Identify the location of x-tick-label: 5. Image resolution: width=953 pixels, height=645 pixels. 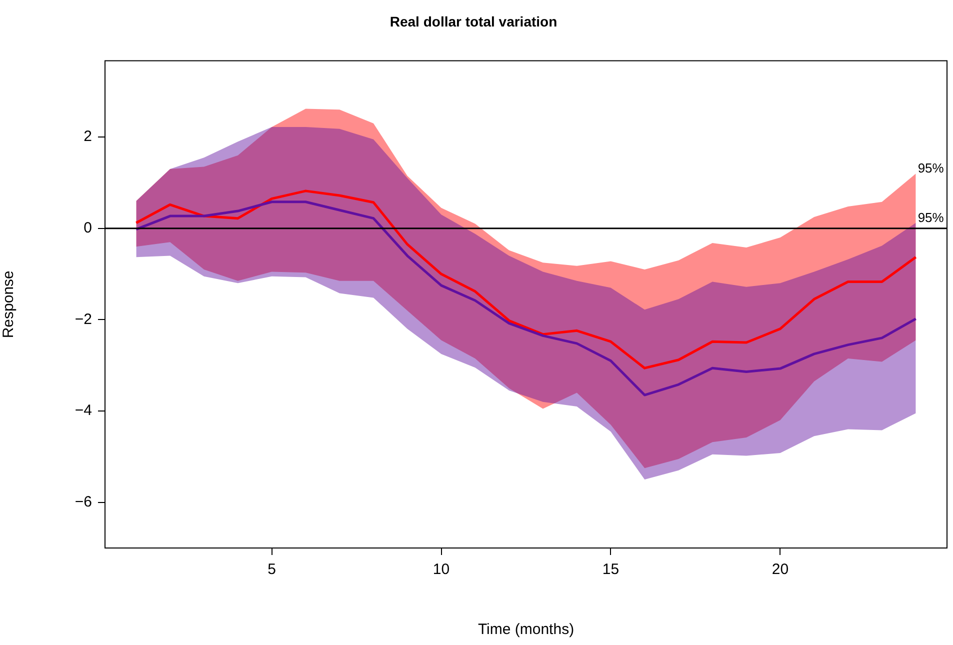
(272, 569).